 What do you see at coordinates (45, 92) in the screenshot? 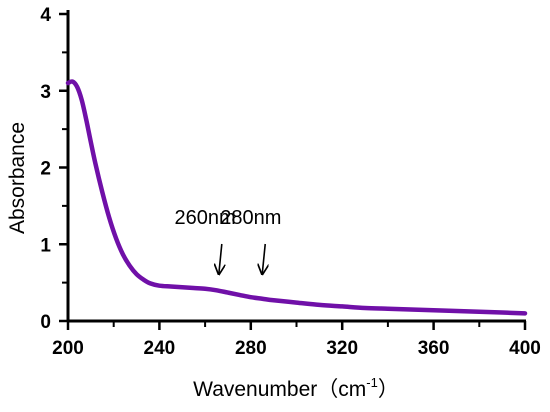
I see `y-tick-label: 3` at bounding box center [45, 92].